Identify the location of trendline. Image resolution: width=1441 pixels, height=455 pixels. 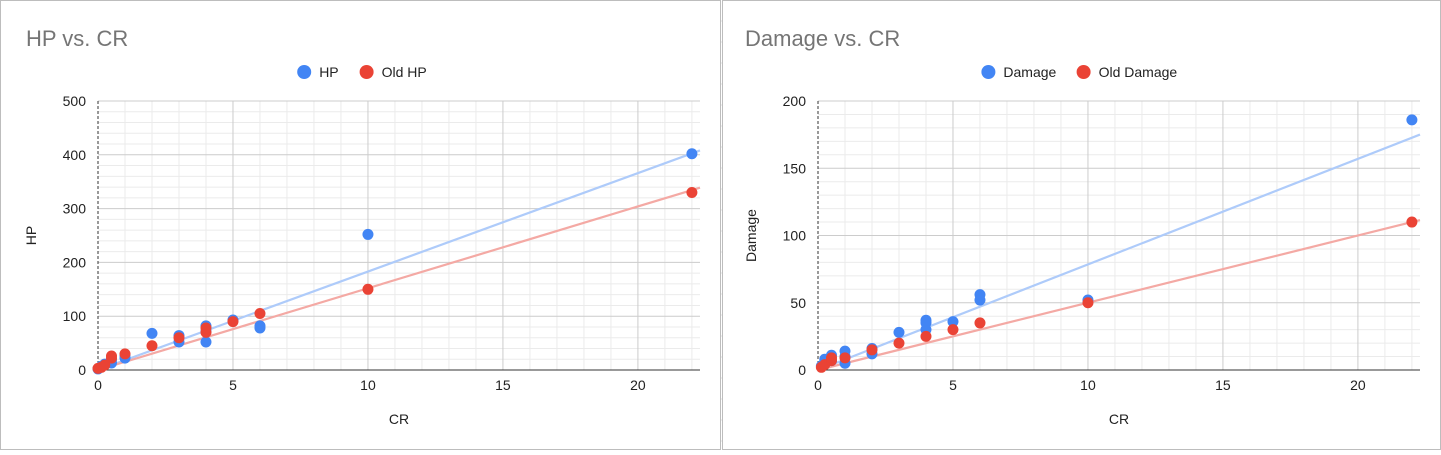
(1119, 295).